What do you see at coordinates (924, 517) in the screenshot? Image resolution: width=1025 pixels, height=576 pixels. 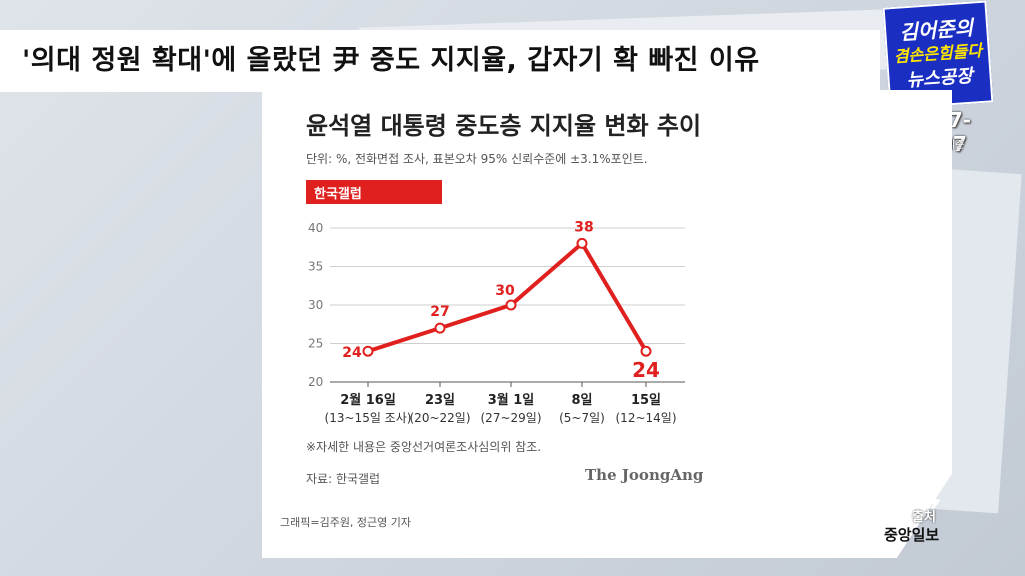 I see `source-badge-label: 출처` at bounding box center [924, 517].